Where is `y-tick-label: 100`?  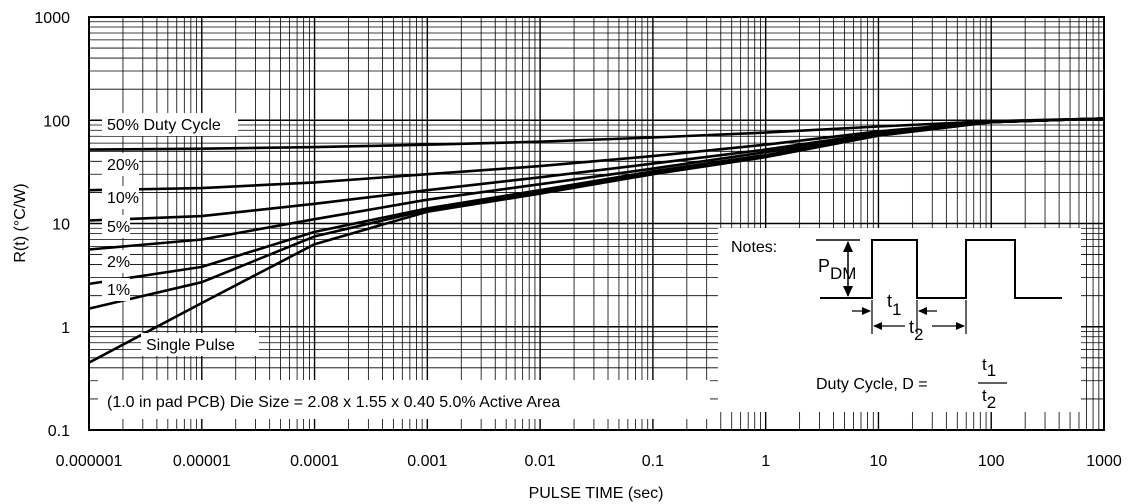 y-tick-label: 100 is located at coordinates (56, 121).